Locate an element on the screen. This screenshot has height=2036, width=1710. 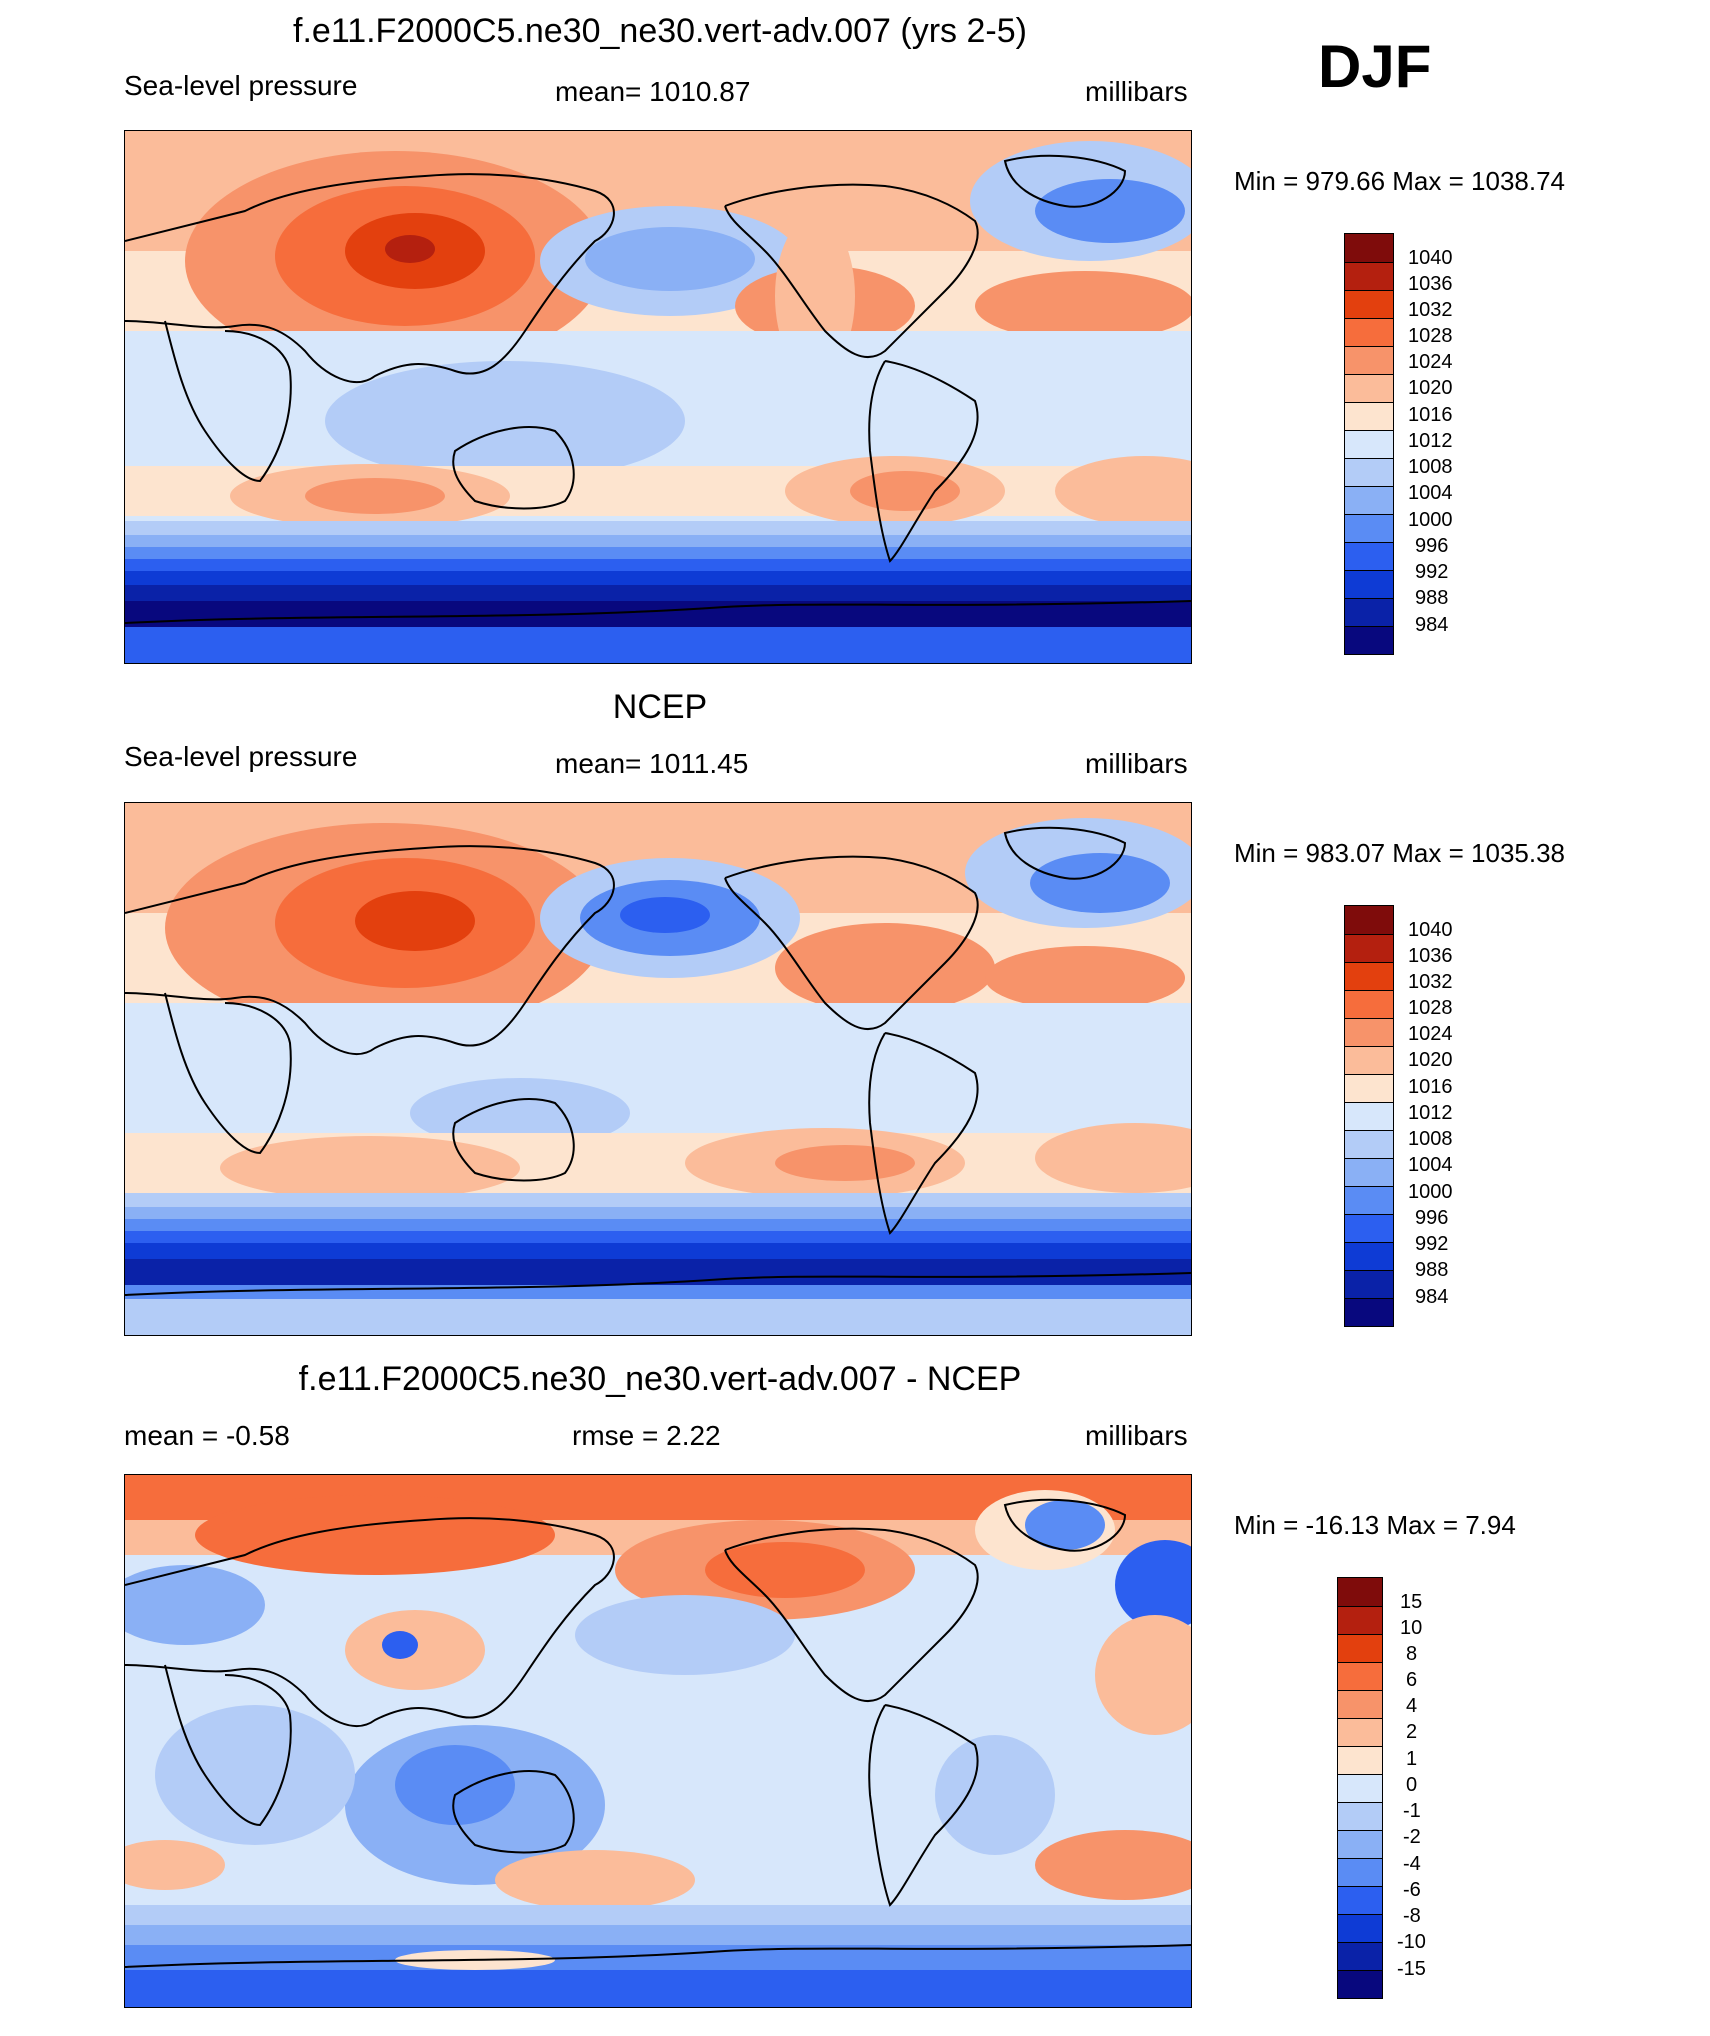
panel2-colorbar-label: 1016 is located at coordinates (1430, 1087).